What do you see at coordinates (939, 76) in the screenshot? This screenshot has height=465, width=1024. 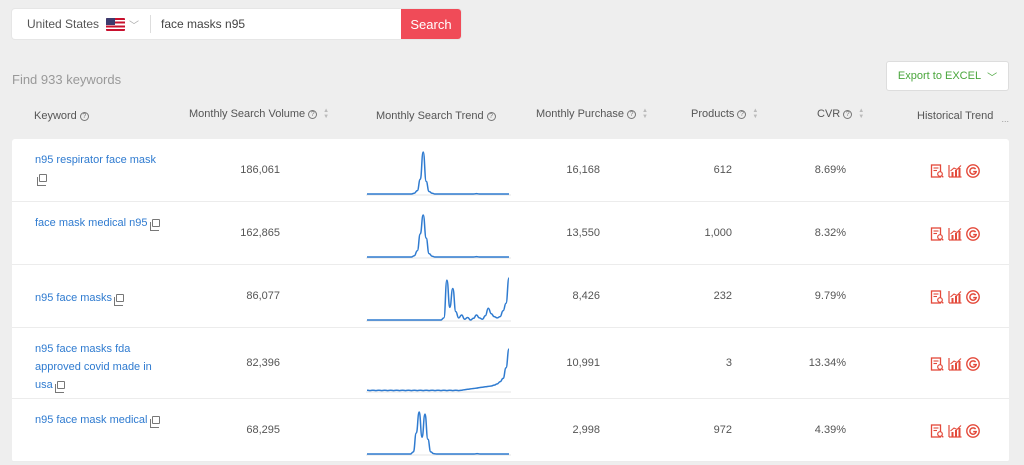 I see `export-label: Export to EXCEL` at bounding box center [939, 76].